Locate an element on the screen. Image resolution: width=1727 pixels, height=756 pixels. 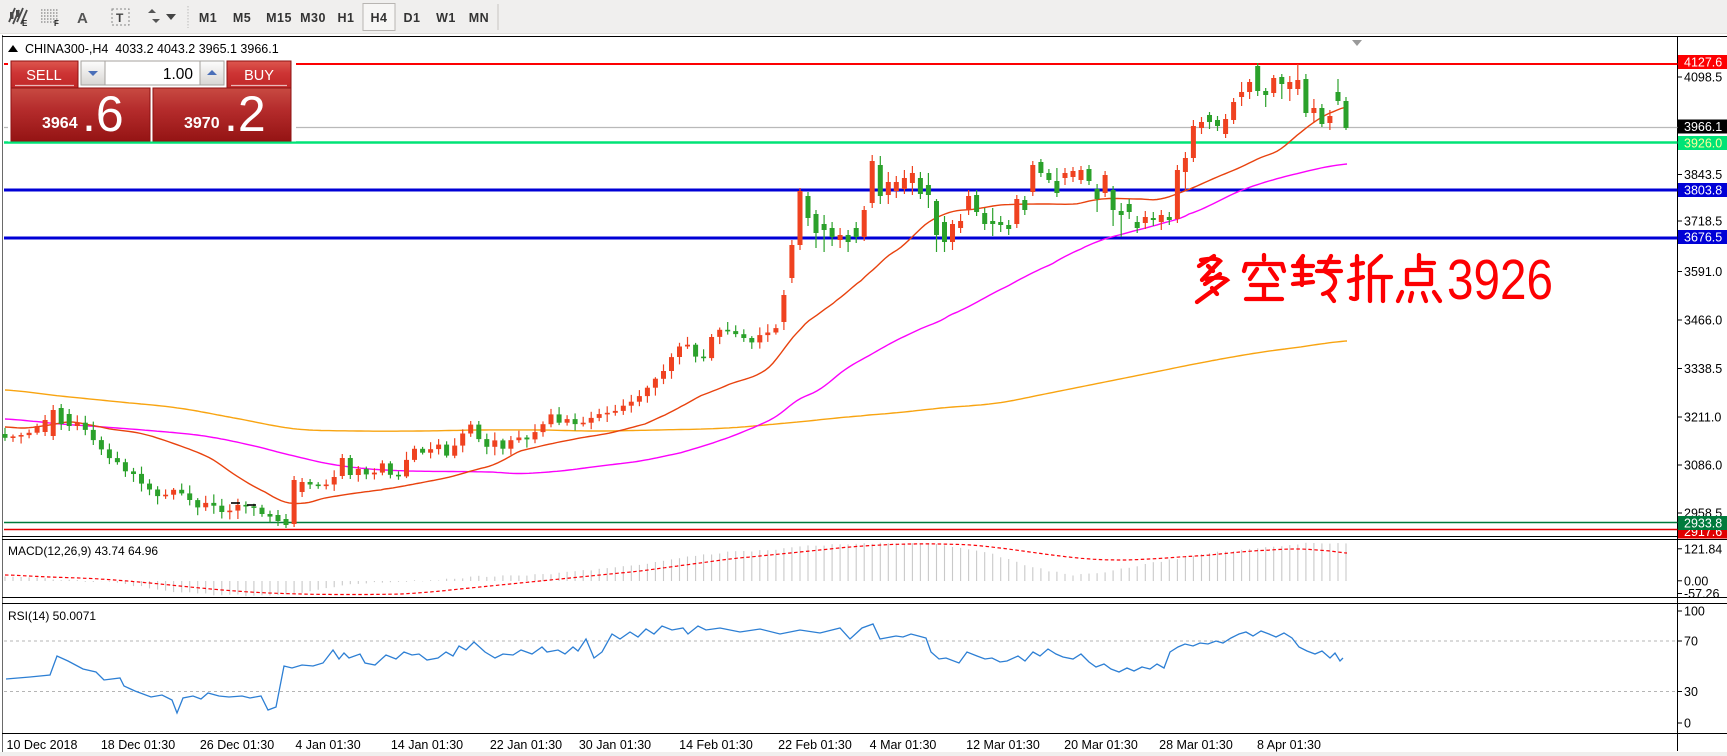
svg-text: 14 Jan 01:30 is located at coordinates (427, 745).